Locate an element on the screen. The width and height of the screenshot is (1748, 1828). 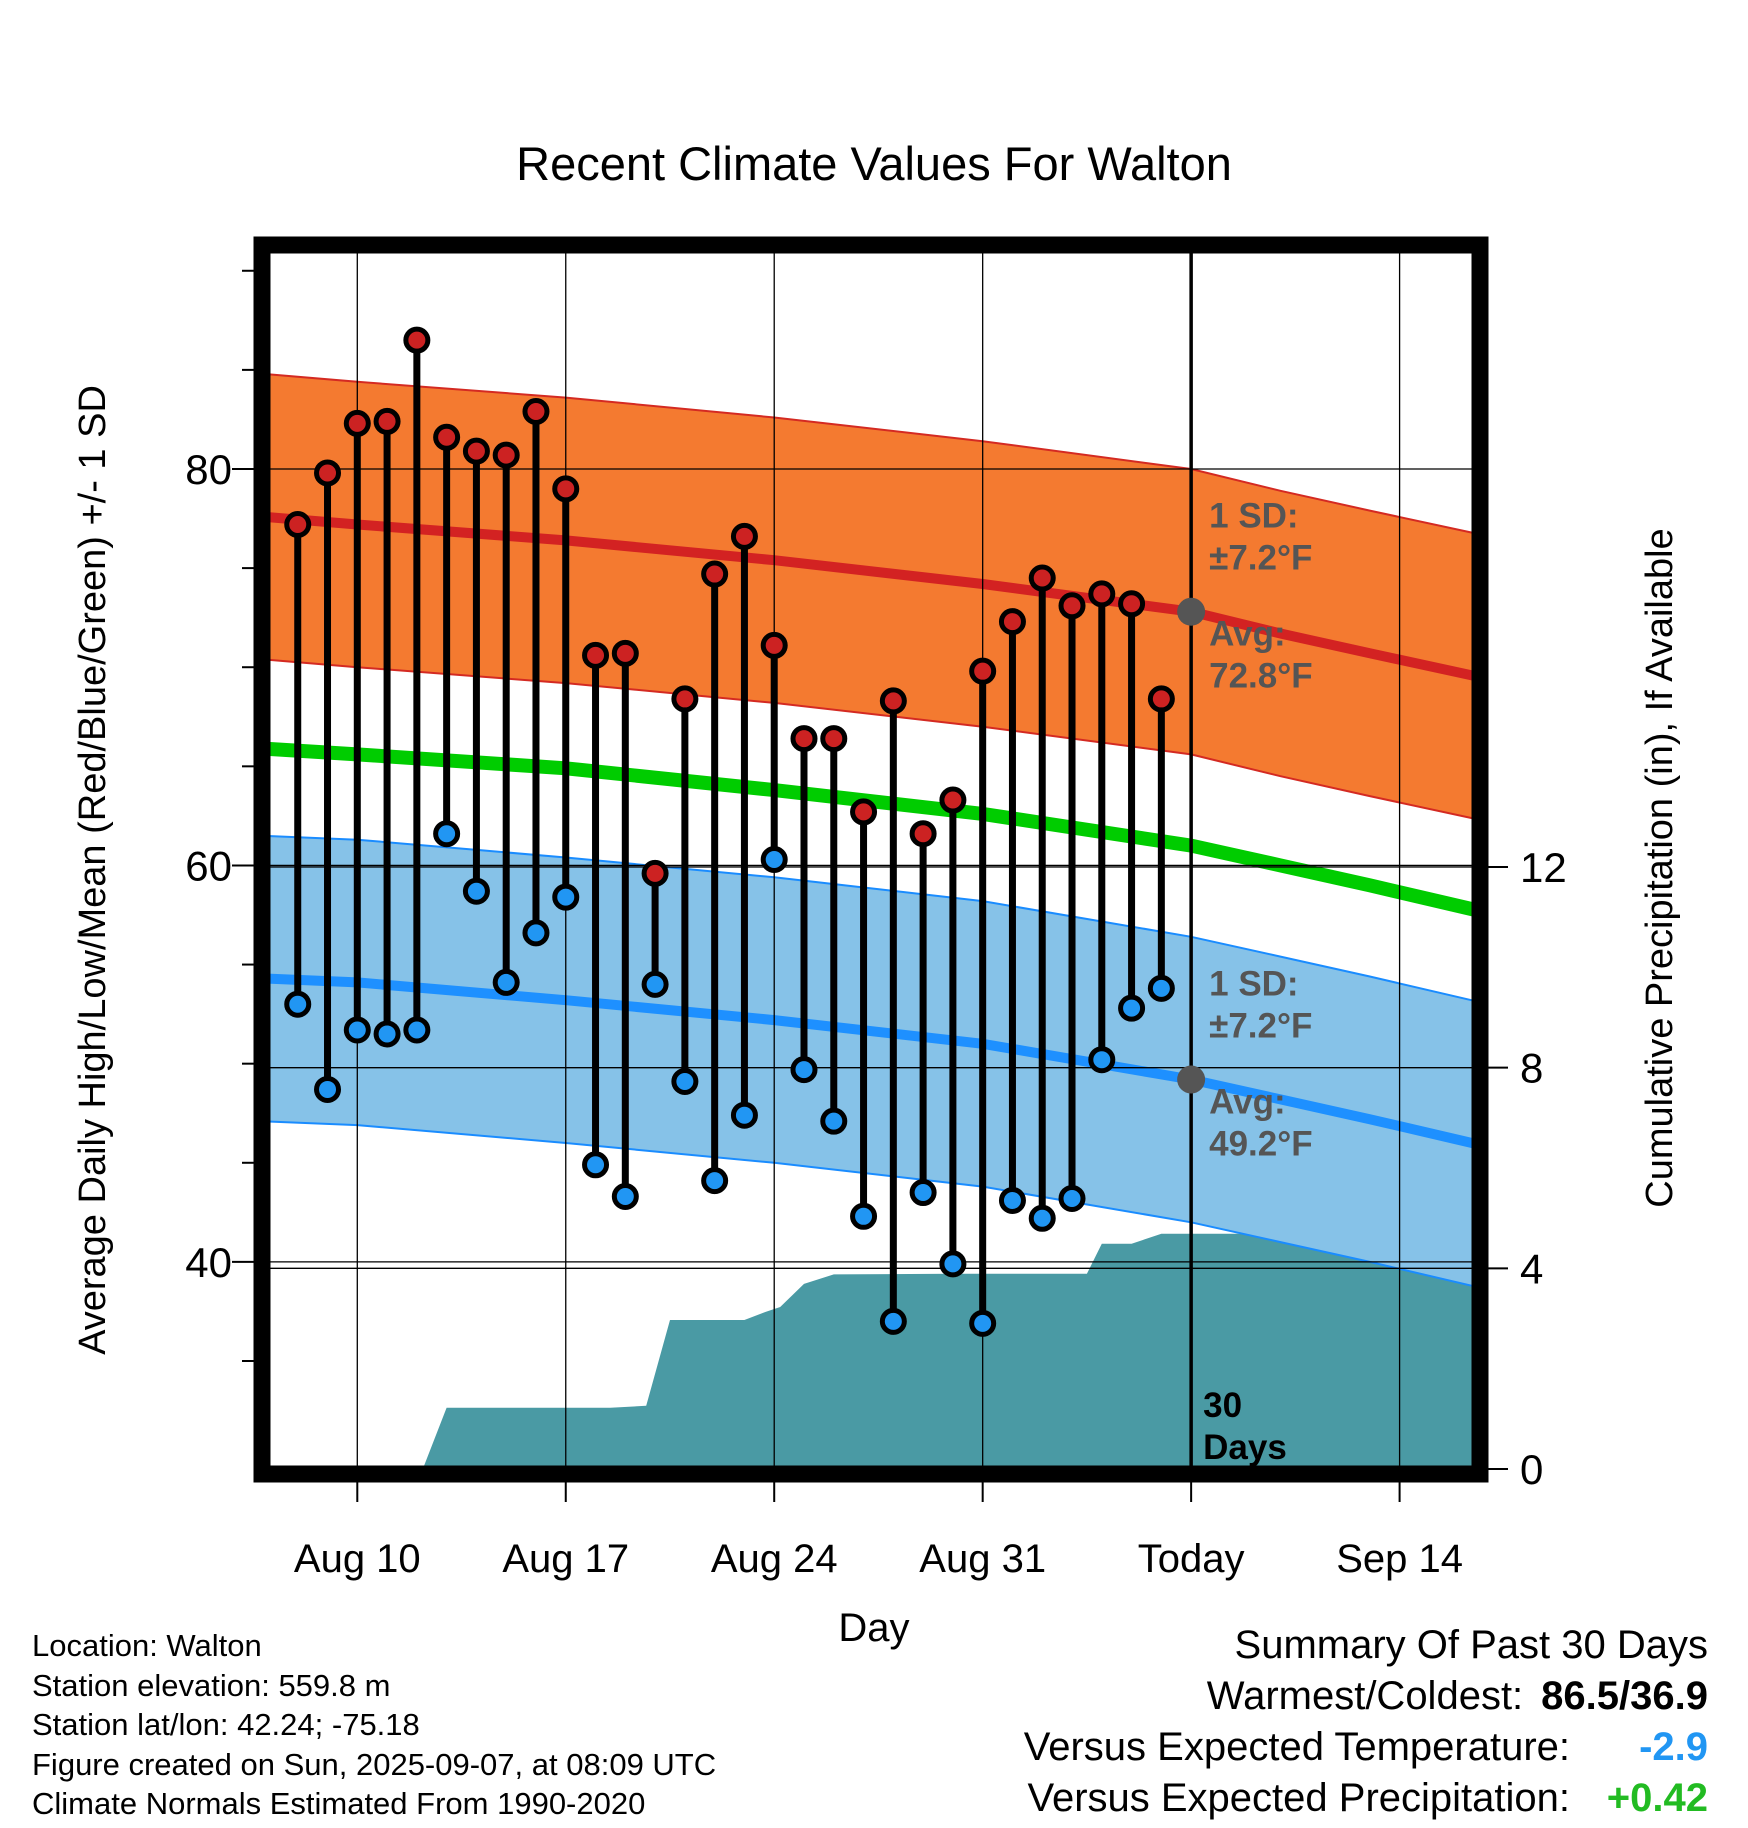
high-avg-value: 72.8°F is located at coordinates (1261, 676).